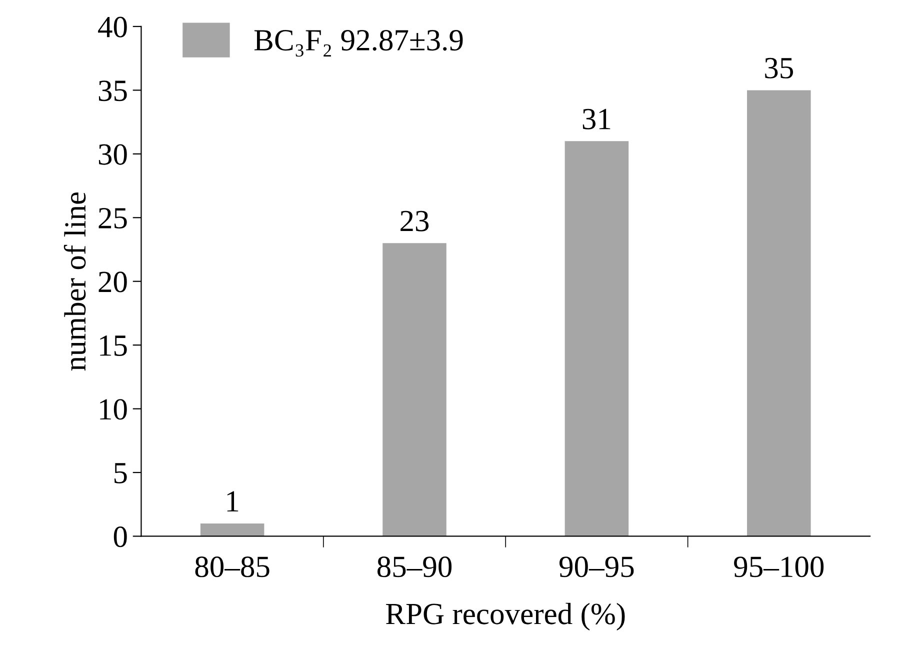 The image size is (911, 662). I want to click on x-tick-label: 85–90, so click(414, 567).